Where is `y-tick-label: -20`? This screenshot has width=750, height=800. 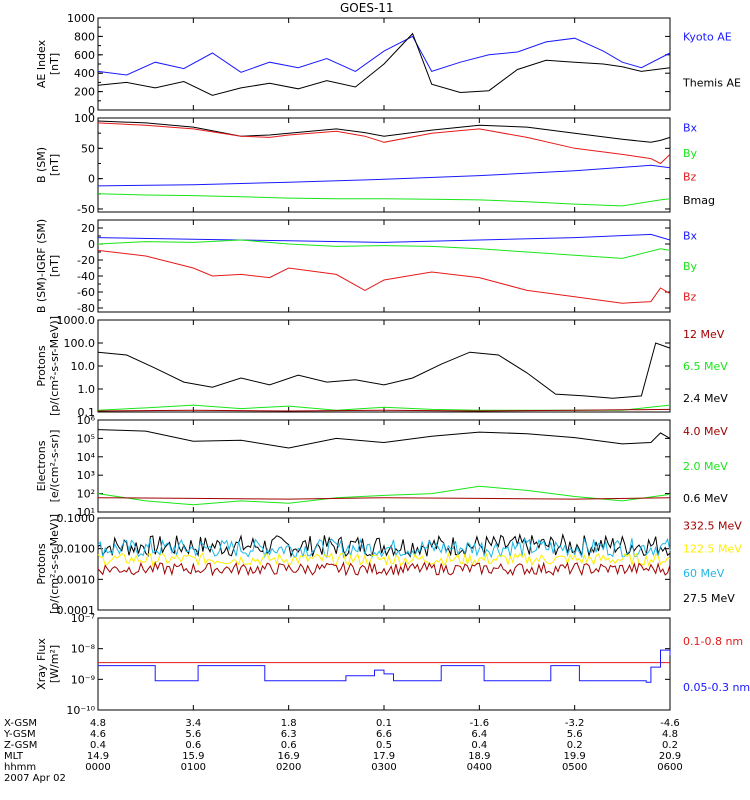 y-tick-label: -20 is located at coordinates (86, 260).